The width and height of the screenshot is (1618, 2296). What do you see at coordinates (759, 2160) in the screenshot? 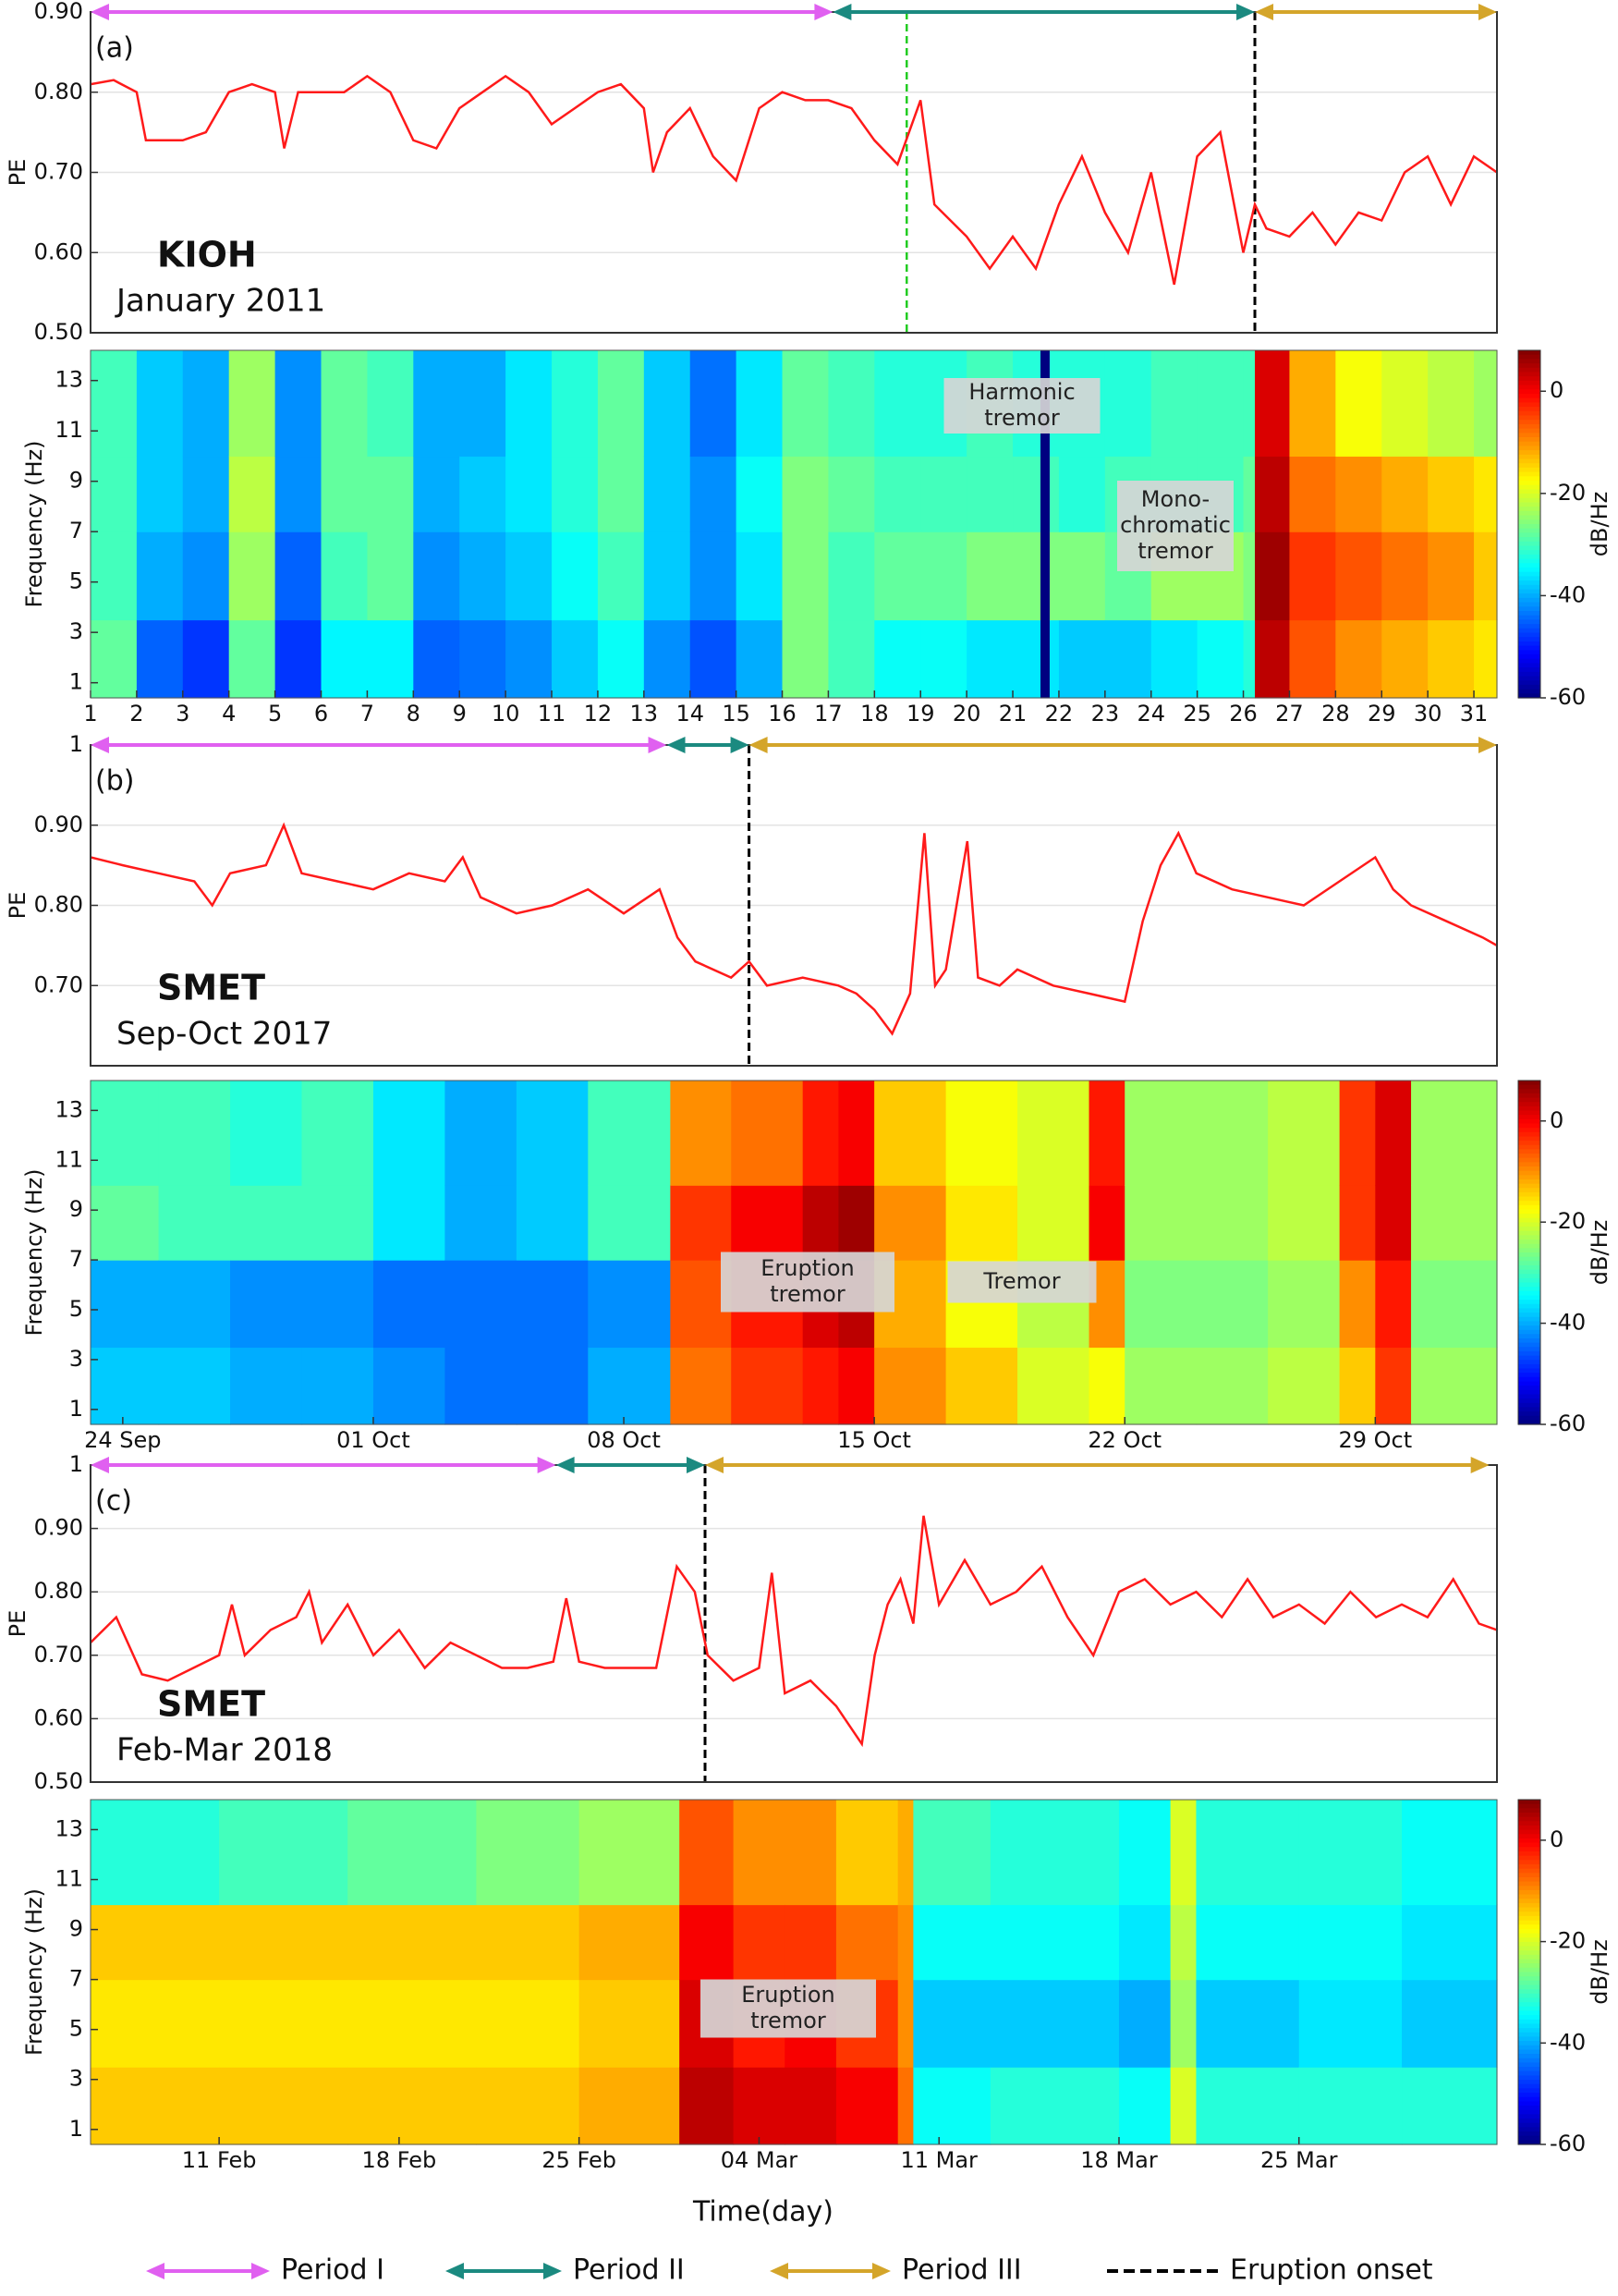
I see `x-tick-label: 04 Mar` at bounding box center [759, 2160].